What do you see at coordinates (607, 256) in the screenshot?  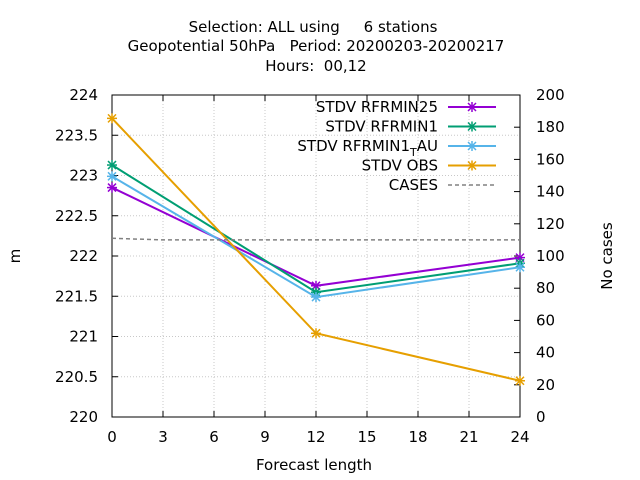 I see `y2-axis-label: No cases` at bounding box center [607, 256].